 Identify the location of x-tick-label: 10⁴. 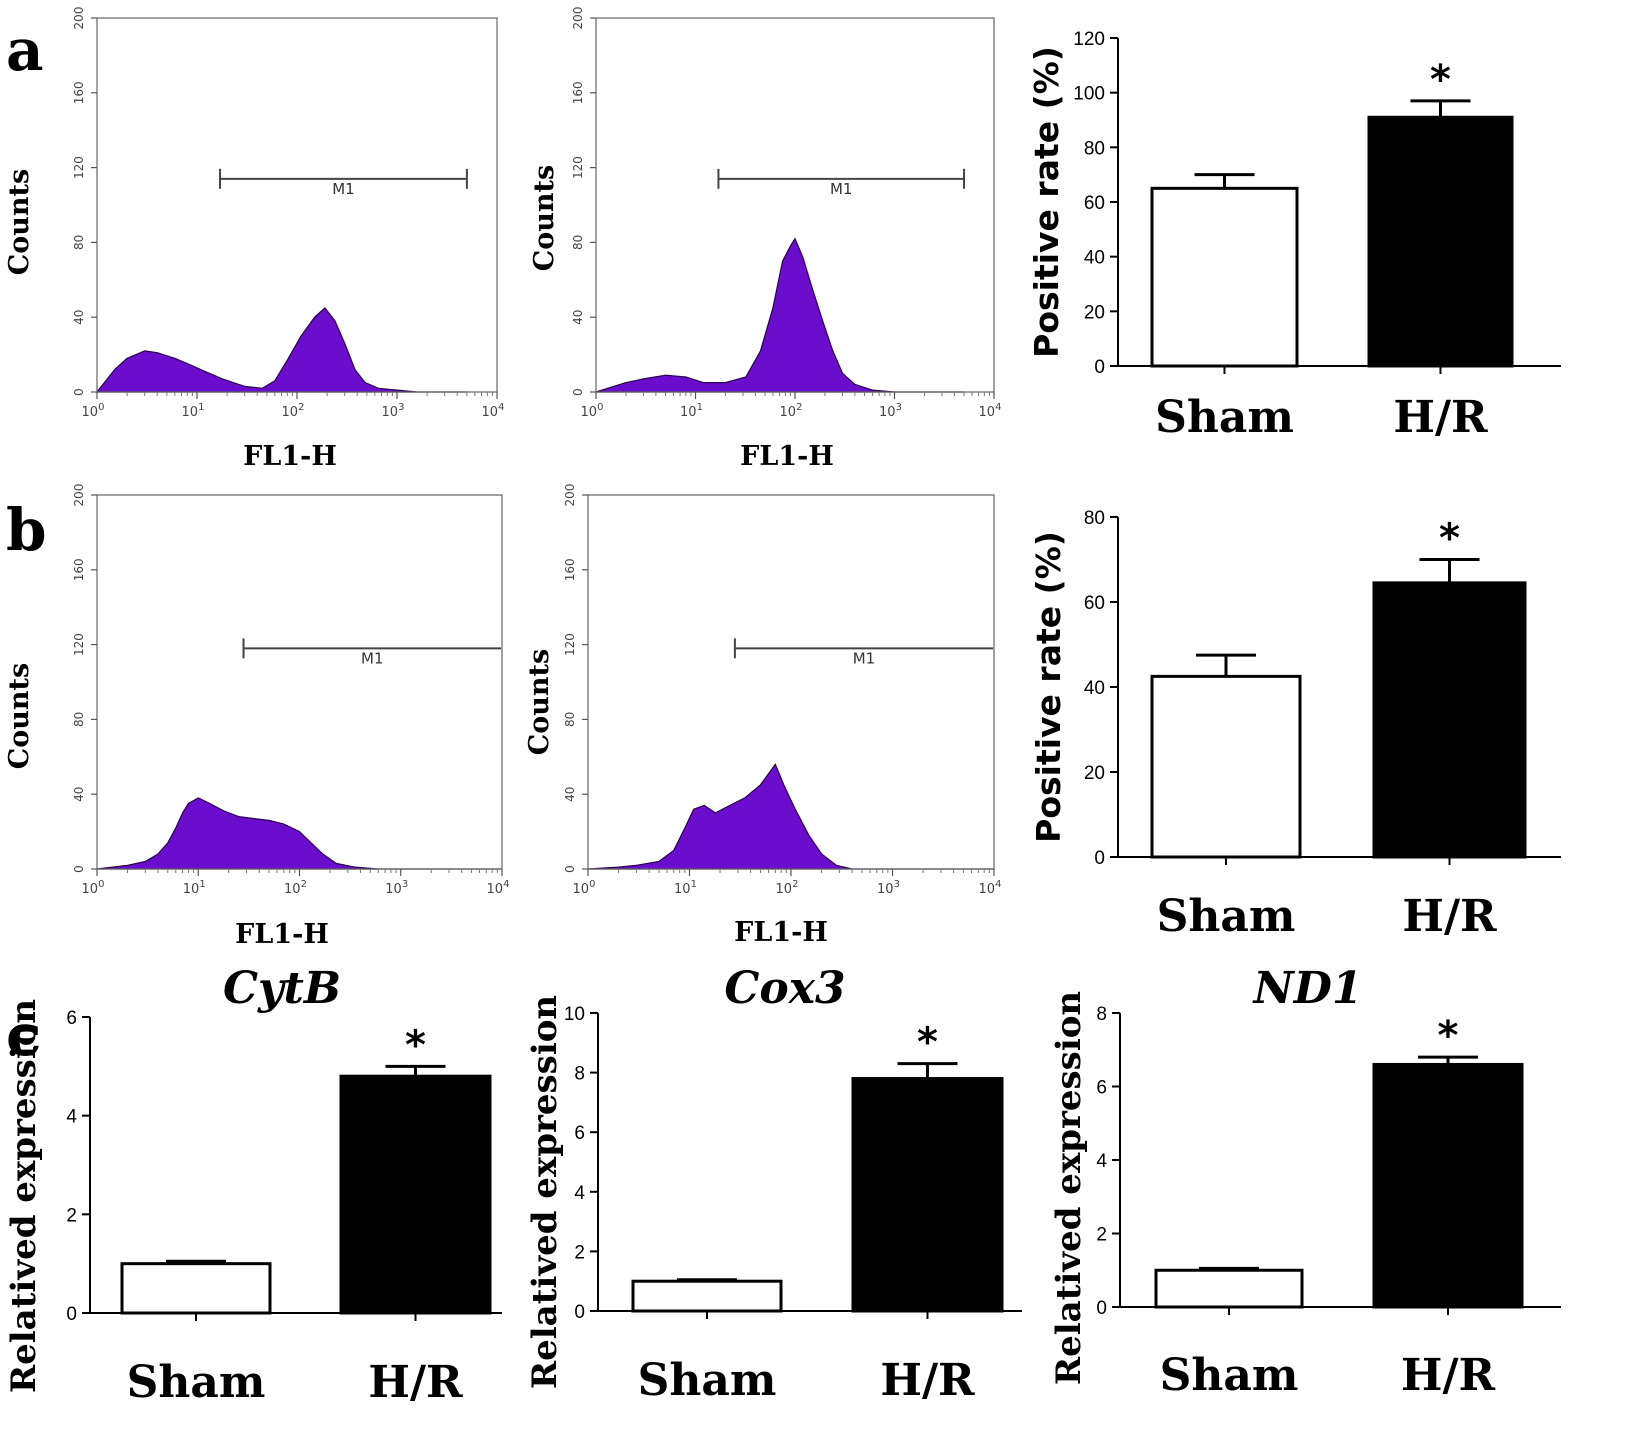
(498, 888).